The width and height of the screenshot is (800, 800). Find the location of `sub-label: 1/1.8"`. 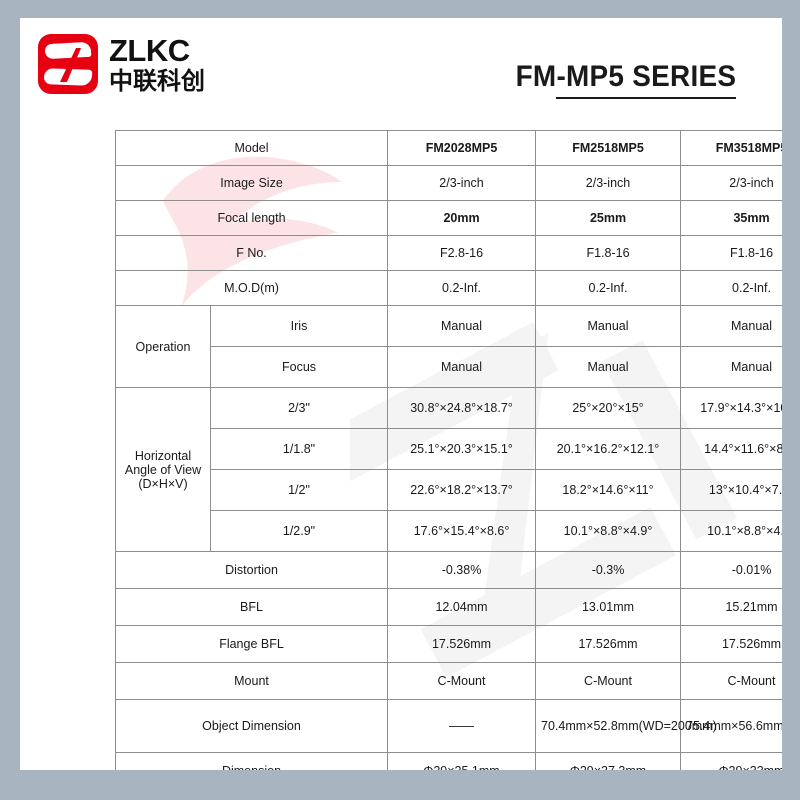

sub-label: 1/1.8" is located at coordinates (299, 449).